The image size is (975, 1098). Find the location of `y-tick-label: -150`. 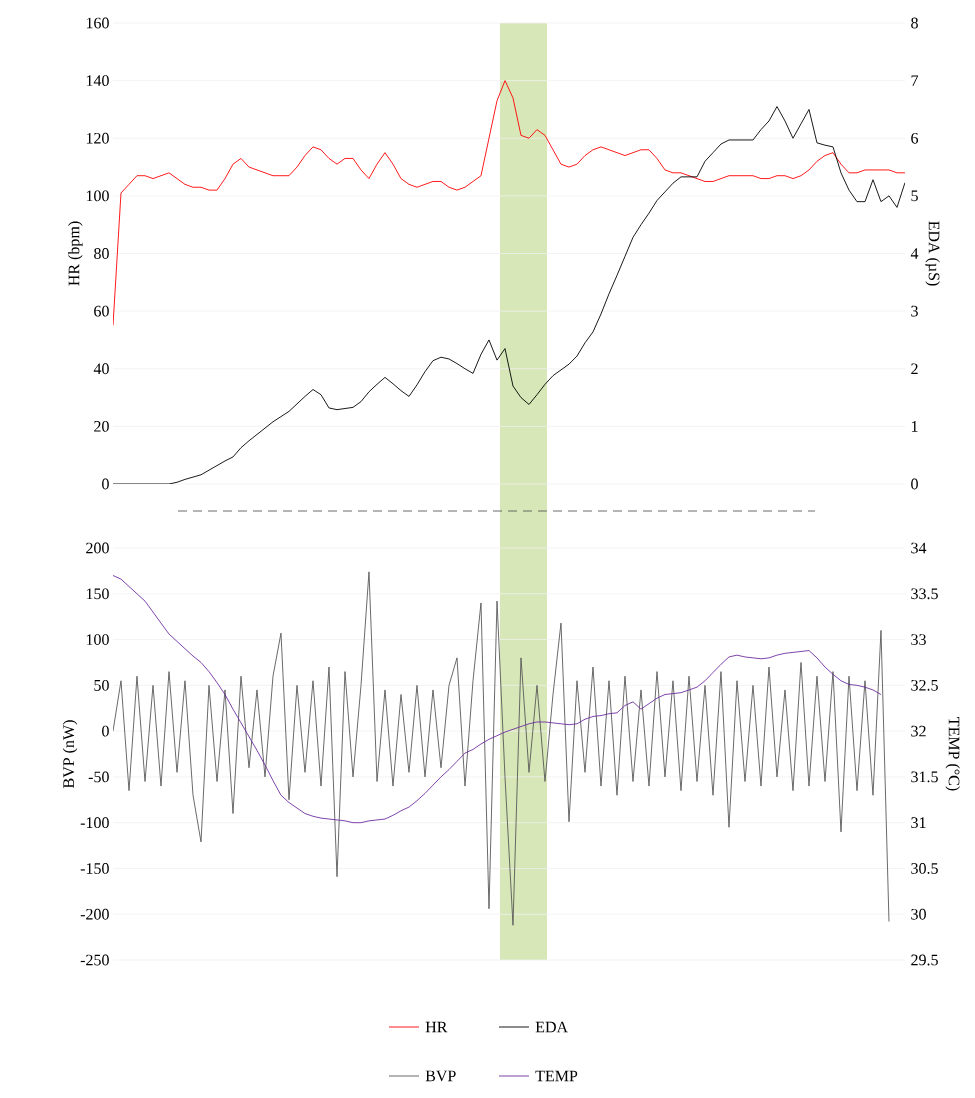

y-tick-label: -150 is located at coordinates (94, 868).